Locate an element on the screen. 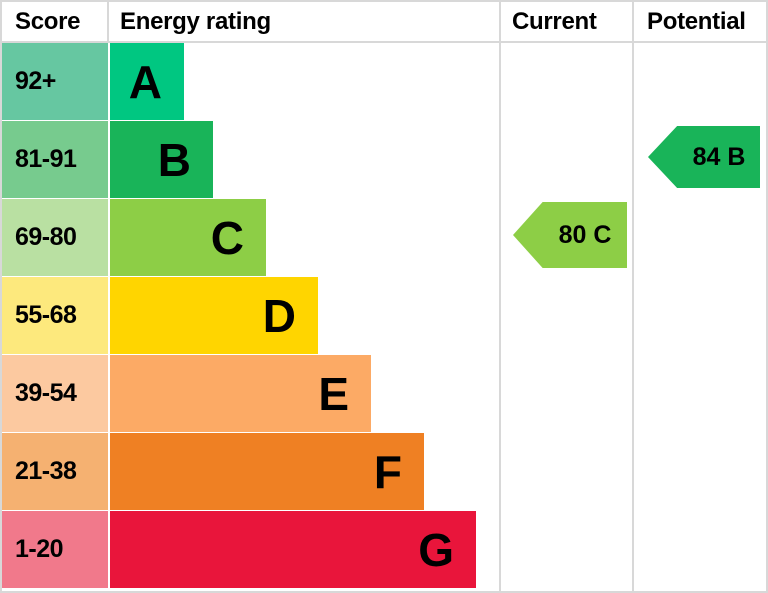 The image size is (768, 593). header-current-label: Current is located at coordinates (554, 21).